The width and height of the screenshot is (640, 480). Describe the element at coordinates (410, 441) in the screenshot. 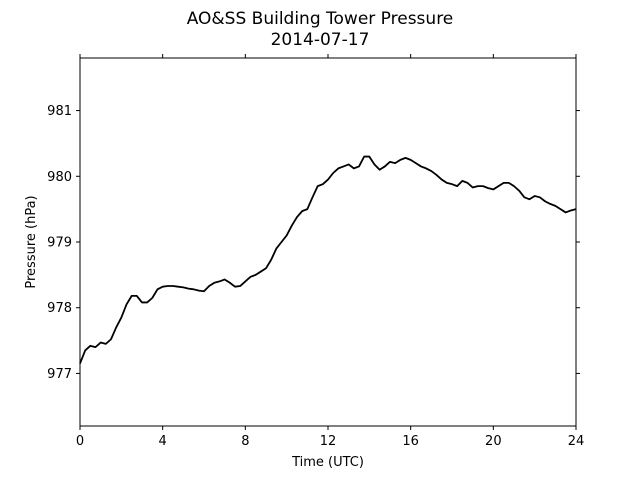

I see `x-tick-label: 16` at that location.